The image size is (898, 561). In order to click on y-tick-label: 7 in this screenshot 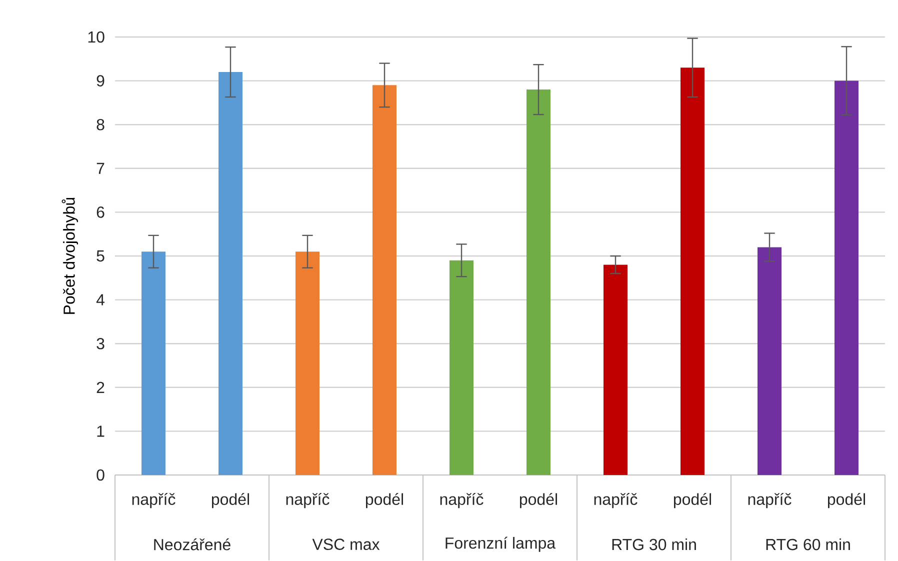, I will do `click(100, 168)`.